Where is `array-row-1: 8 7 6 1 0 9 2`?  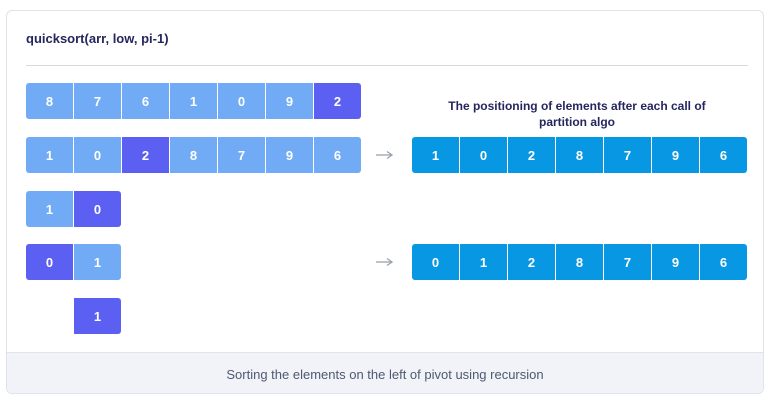 array-row-1: 8 7 6 1 0 9 2 is located at coordinates (193, 101).